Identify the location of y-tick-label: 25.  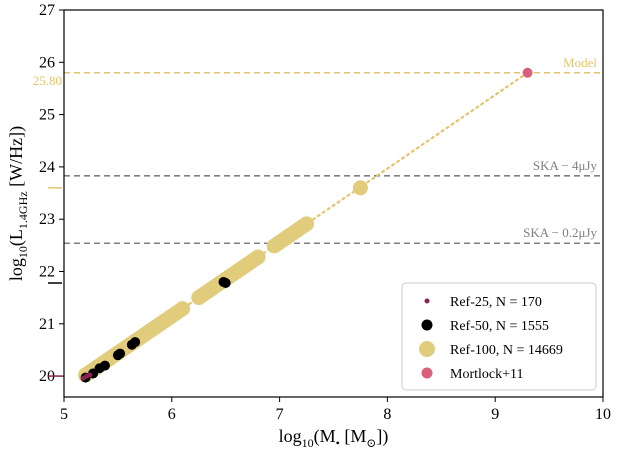
(47, 115).